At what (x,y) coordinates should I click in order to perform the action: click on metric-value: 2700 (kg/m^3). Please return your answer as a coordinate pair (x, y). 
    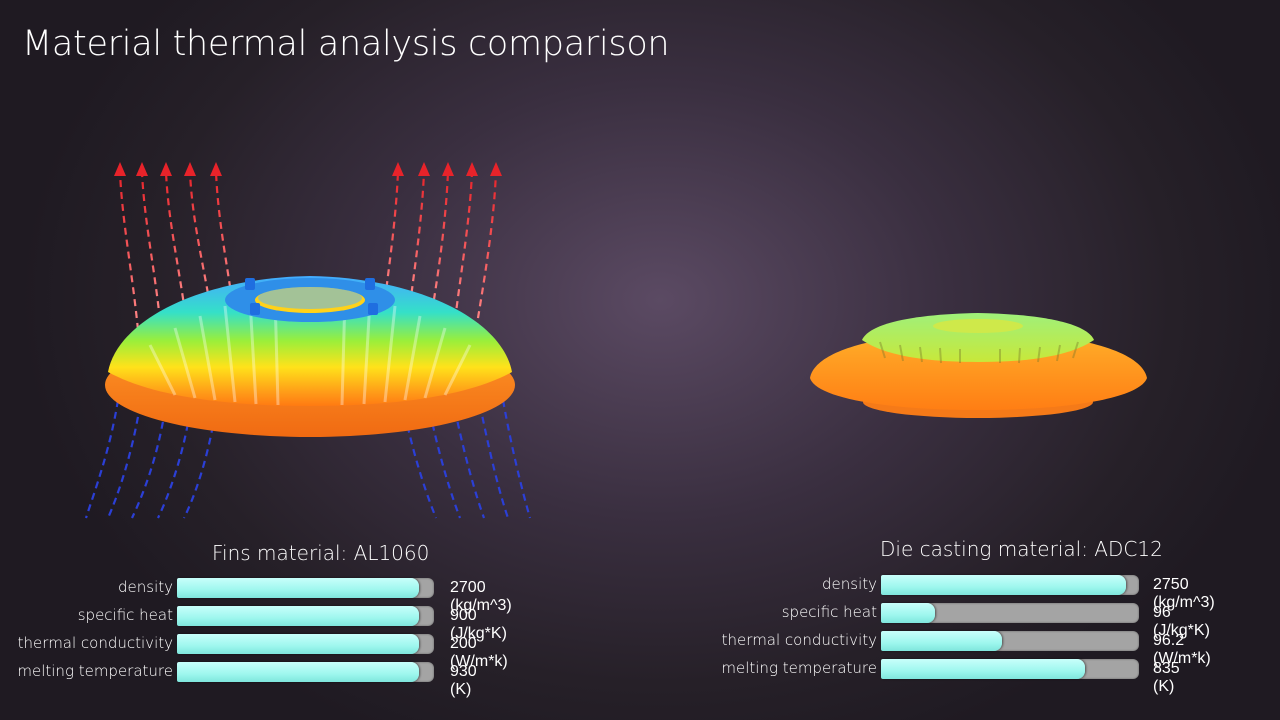
    Looking at the image, I should click on (481, 596).